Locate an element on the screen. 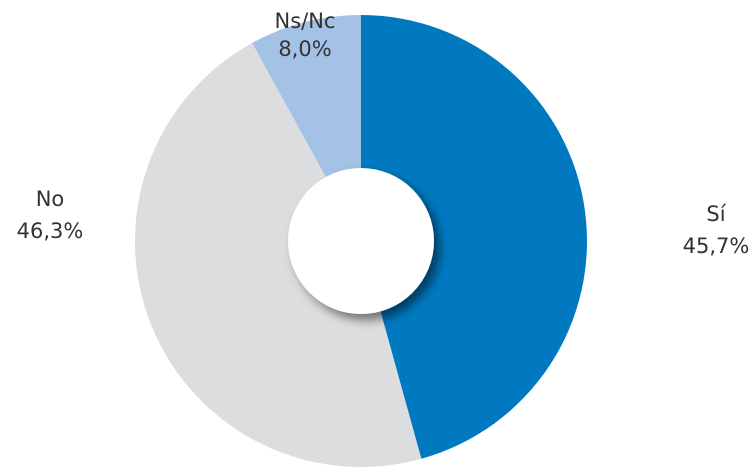 The image size is (755, 469). donut-hole is located at coordinates (361, 241).